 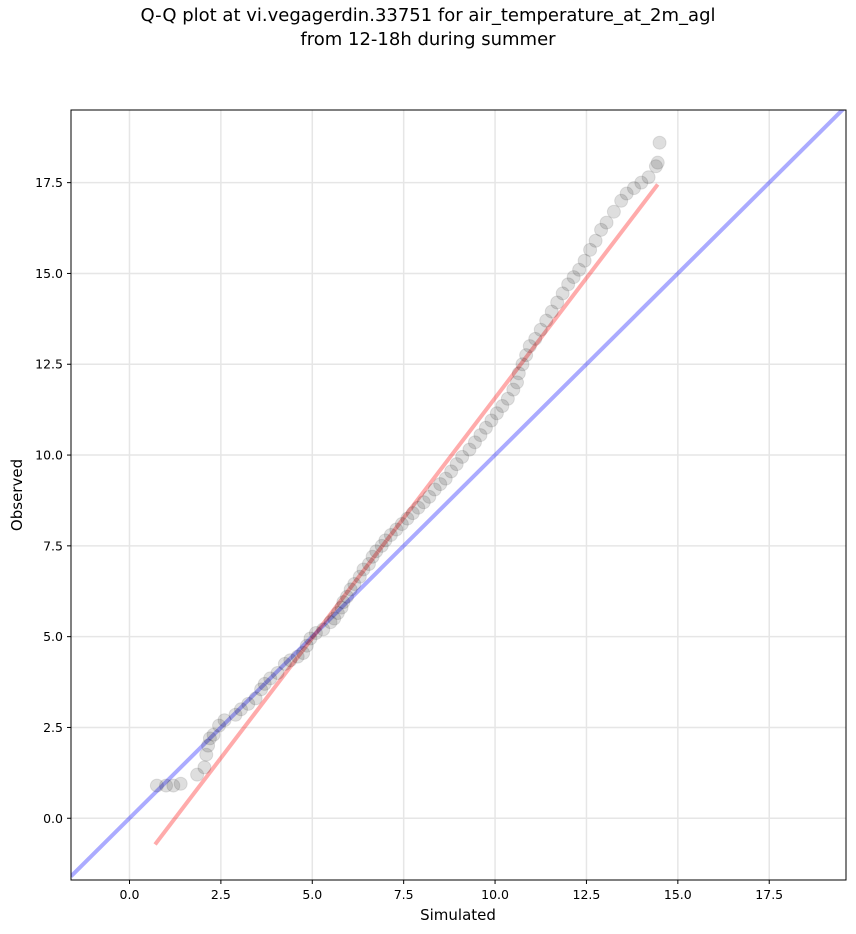 I want to click on x-tick-label: 10.0, so click(x=495, y=894).